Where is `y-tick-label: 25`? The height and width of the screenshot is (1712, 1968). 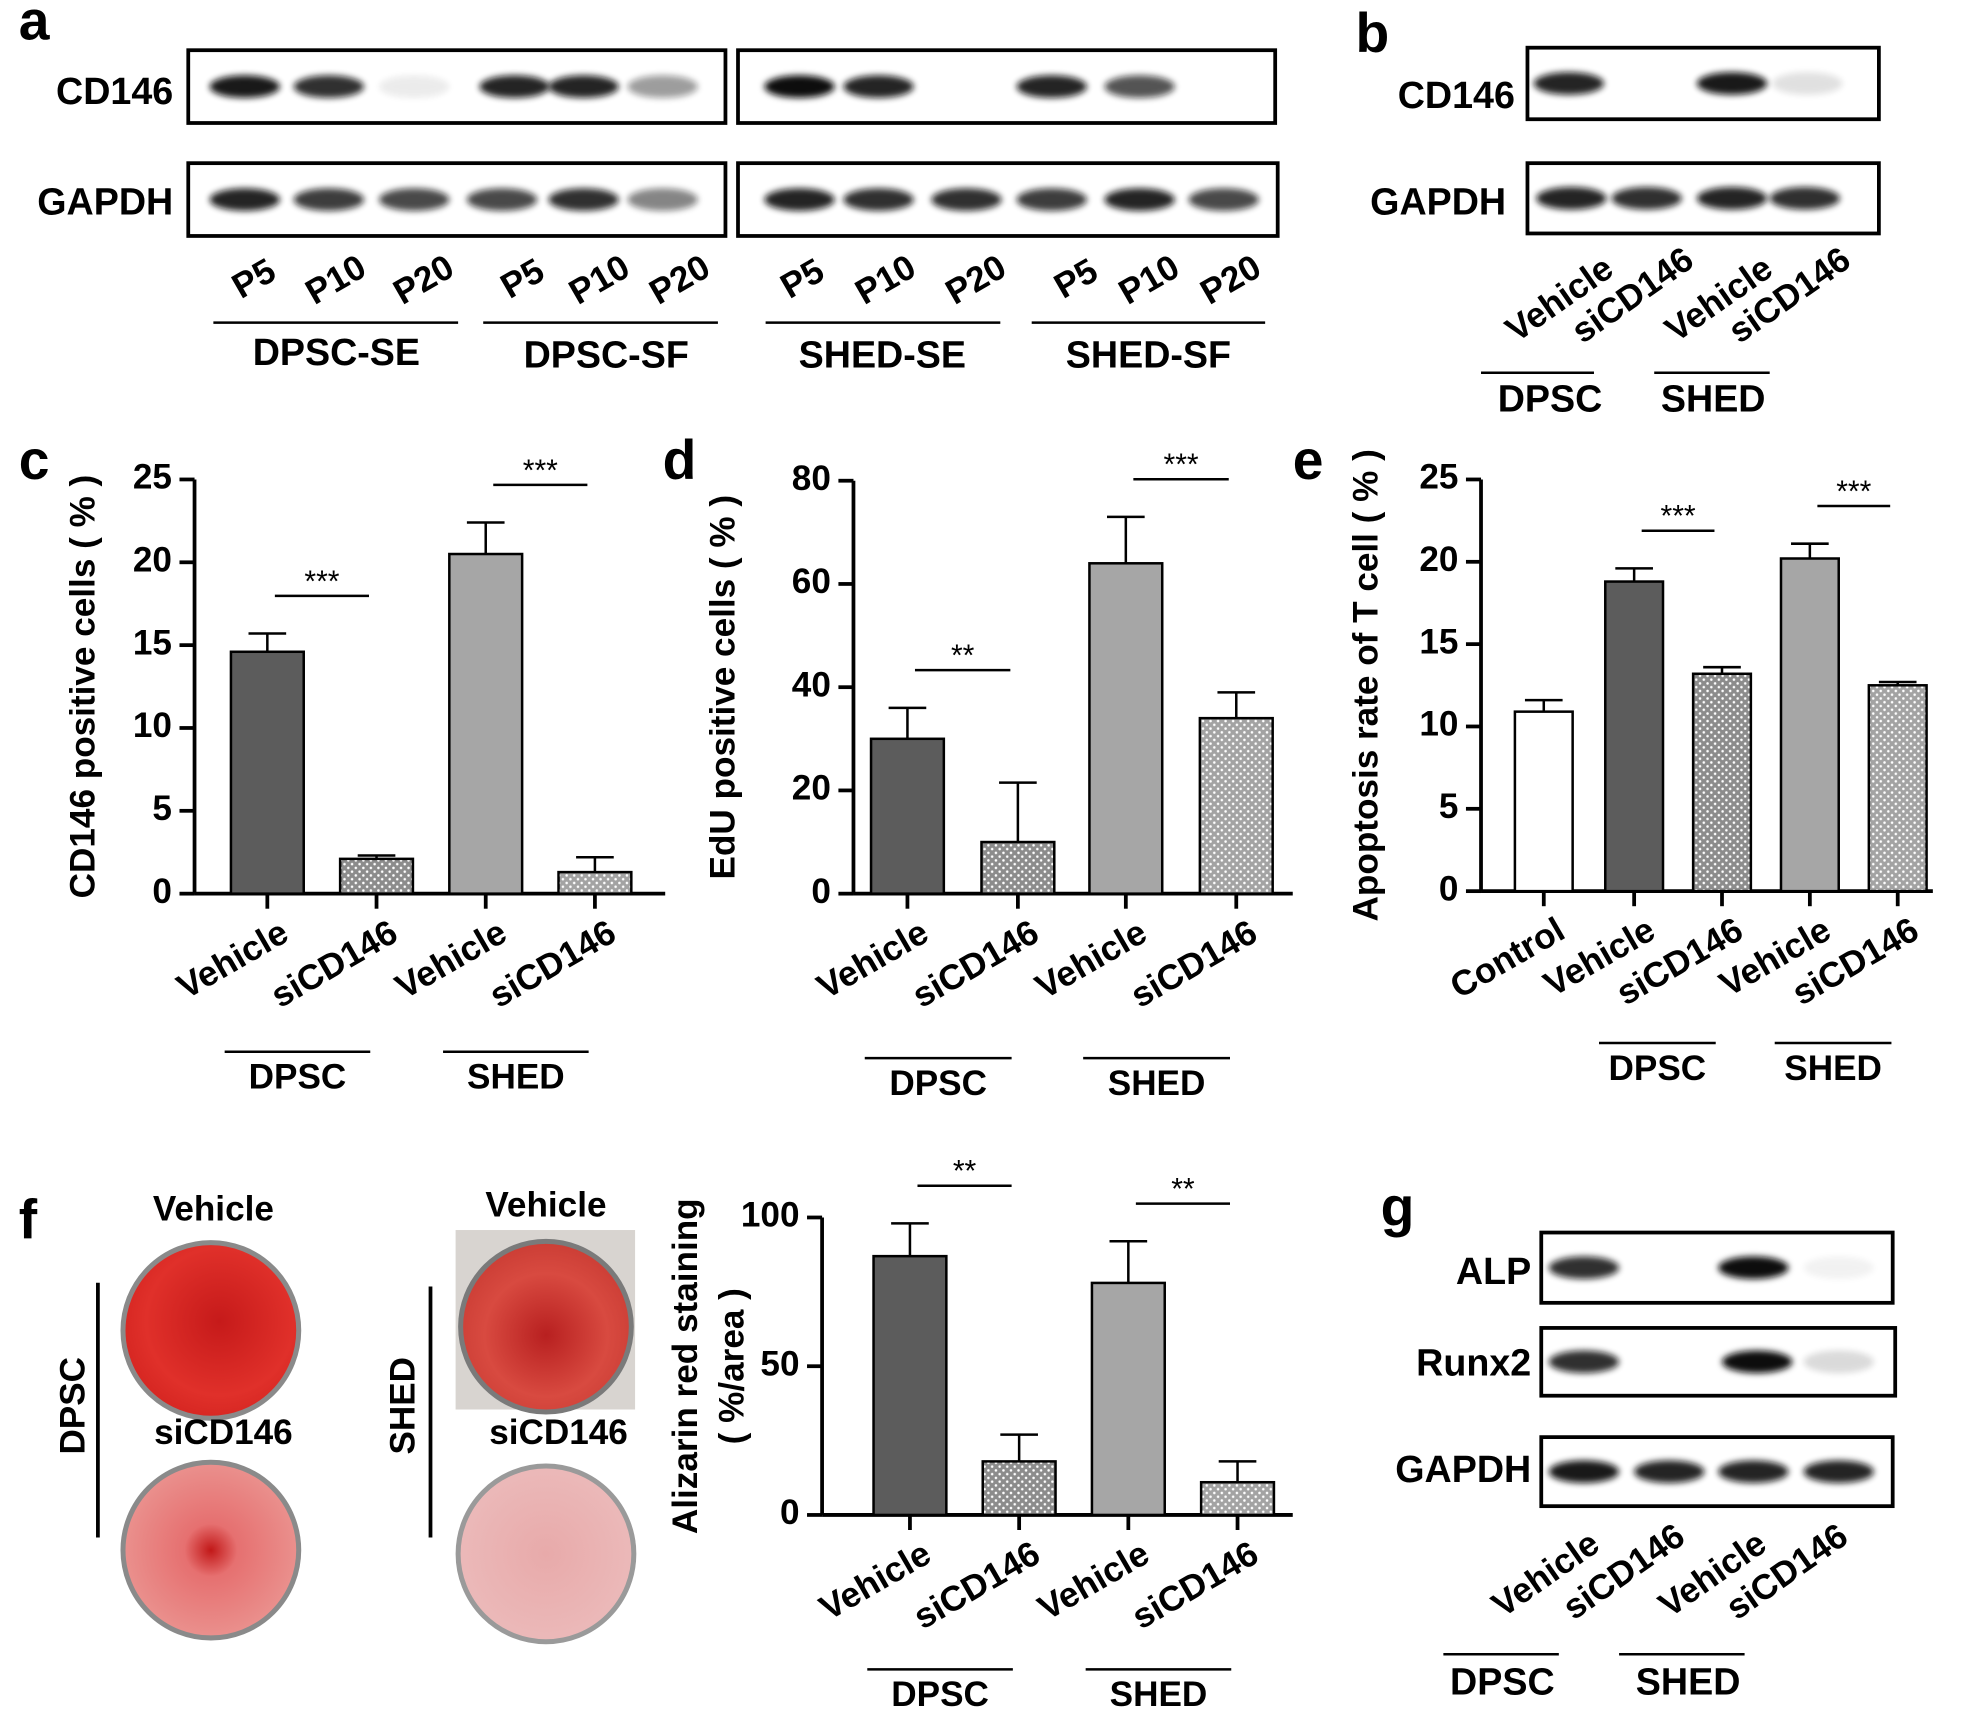 y-tick-label: 25 is located at coordinates (152, 477).